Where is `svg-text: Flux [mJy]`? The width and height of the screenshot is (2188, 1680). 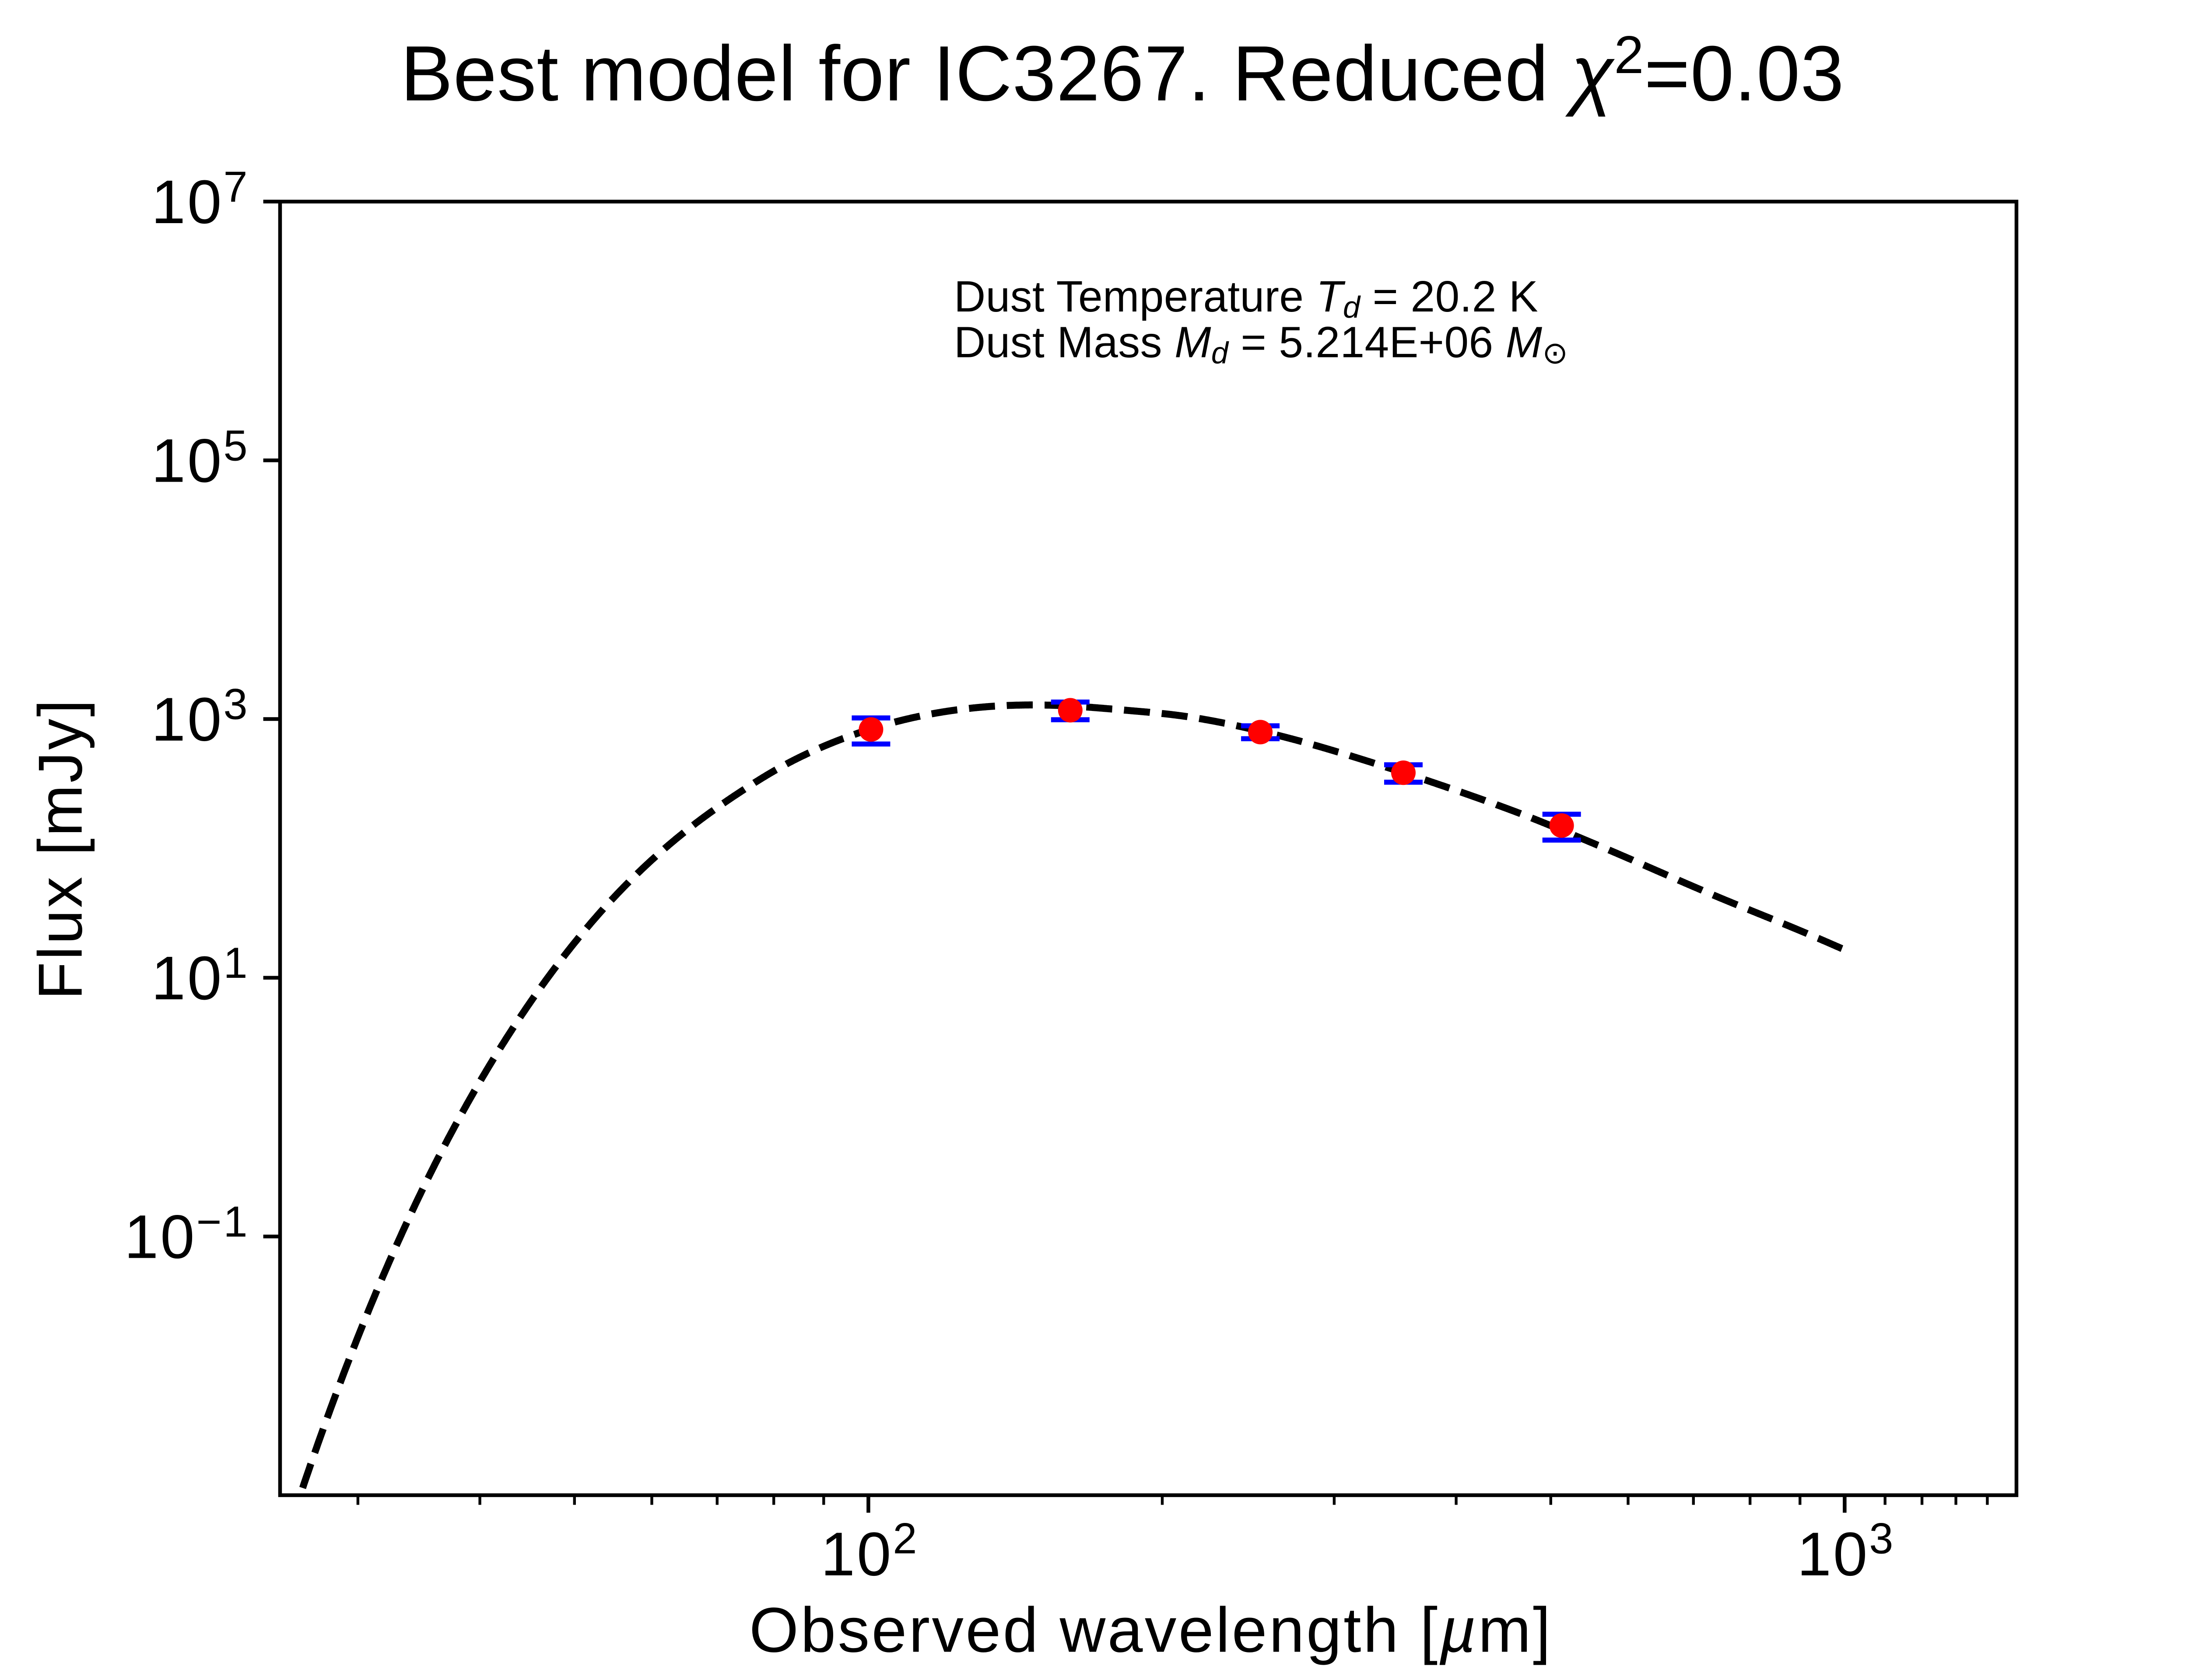 svg-text: Flux [mJy] is located at coordinates (60, 849).